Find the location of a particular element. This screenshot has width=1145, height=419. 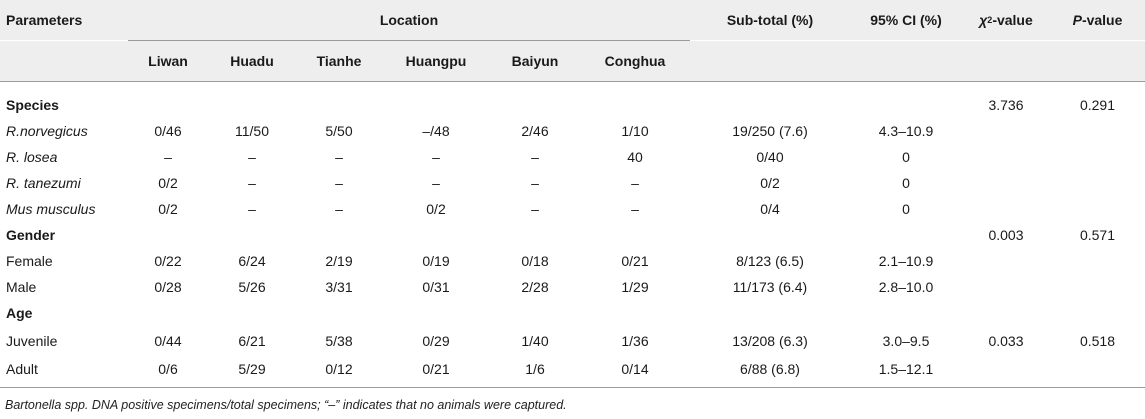

section-row-species: Species 3.736 0.291 is located at coordinates (572, 105).